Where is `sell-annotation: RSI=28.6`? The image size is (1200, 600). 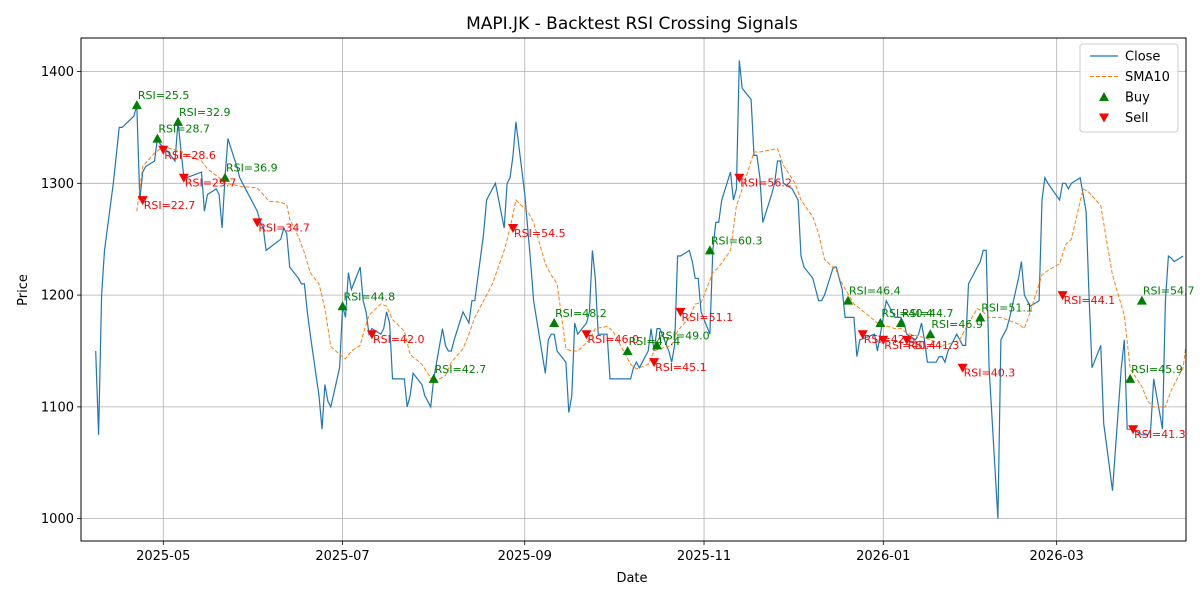
sell-annotation: RSI=28.6 is located at coordinates (190, 155).